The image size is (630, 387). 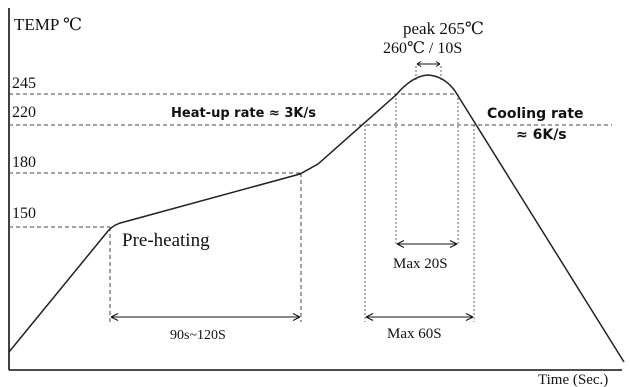 I want to click on max60-label: Max 60S, so click(x=414, y=334).